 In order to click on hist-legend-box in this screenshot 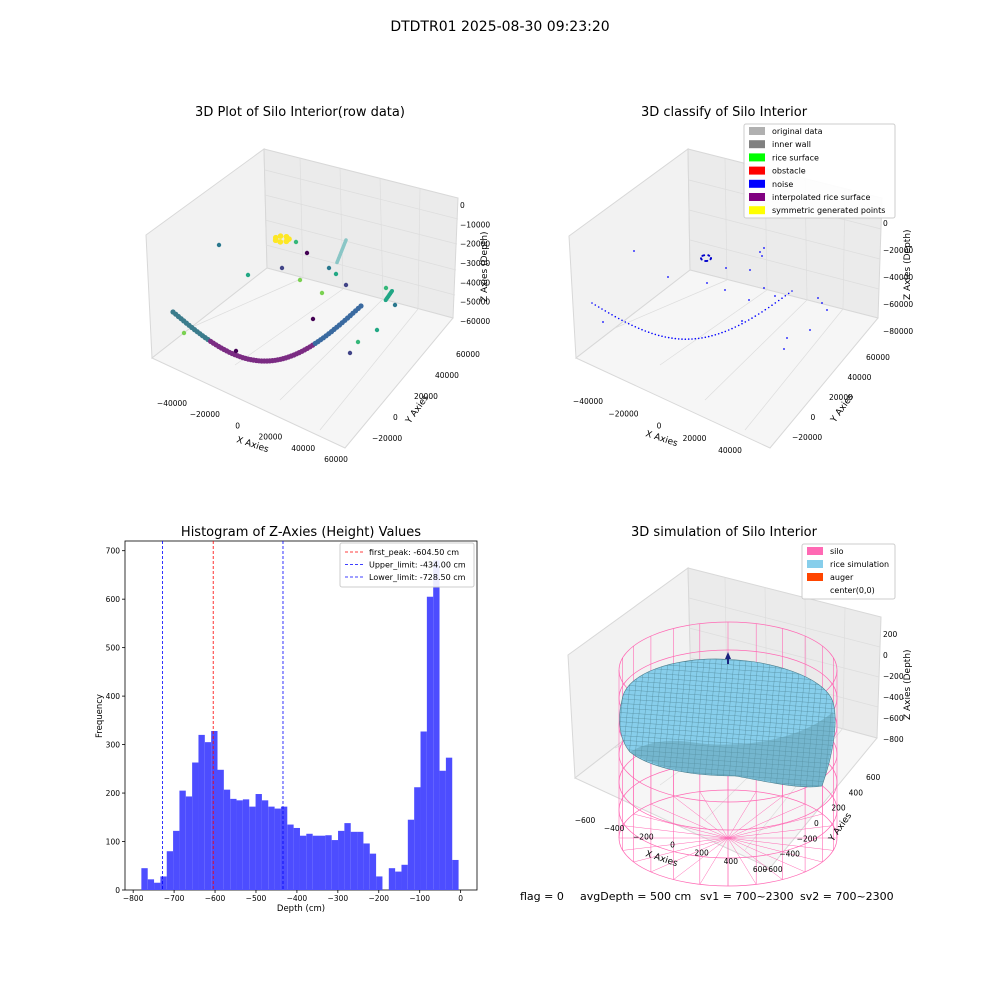, I will do `click(407, 565)`.